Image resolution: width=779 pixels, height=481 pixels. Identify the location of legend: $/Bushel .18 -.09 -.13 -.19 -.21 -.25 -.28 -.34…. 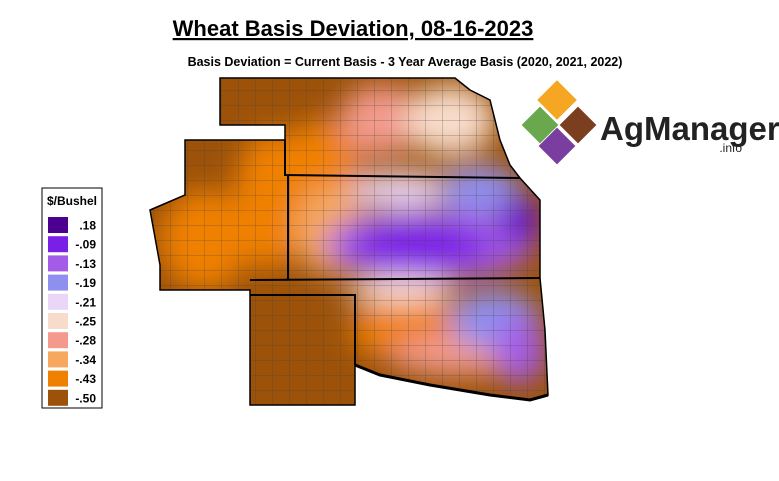
(72, 298).